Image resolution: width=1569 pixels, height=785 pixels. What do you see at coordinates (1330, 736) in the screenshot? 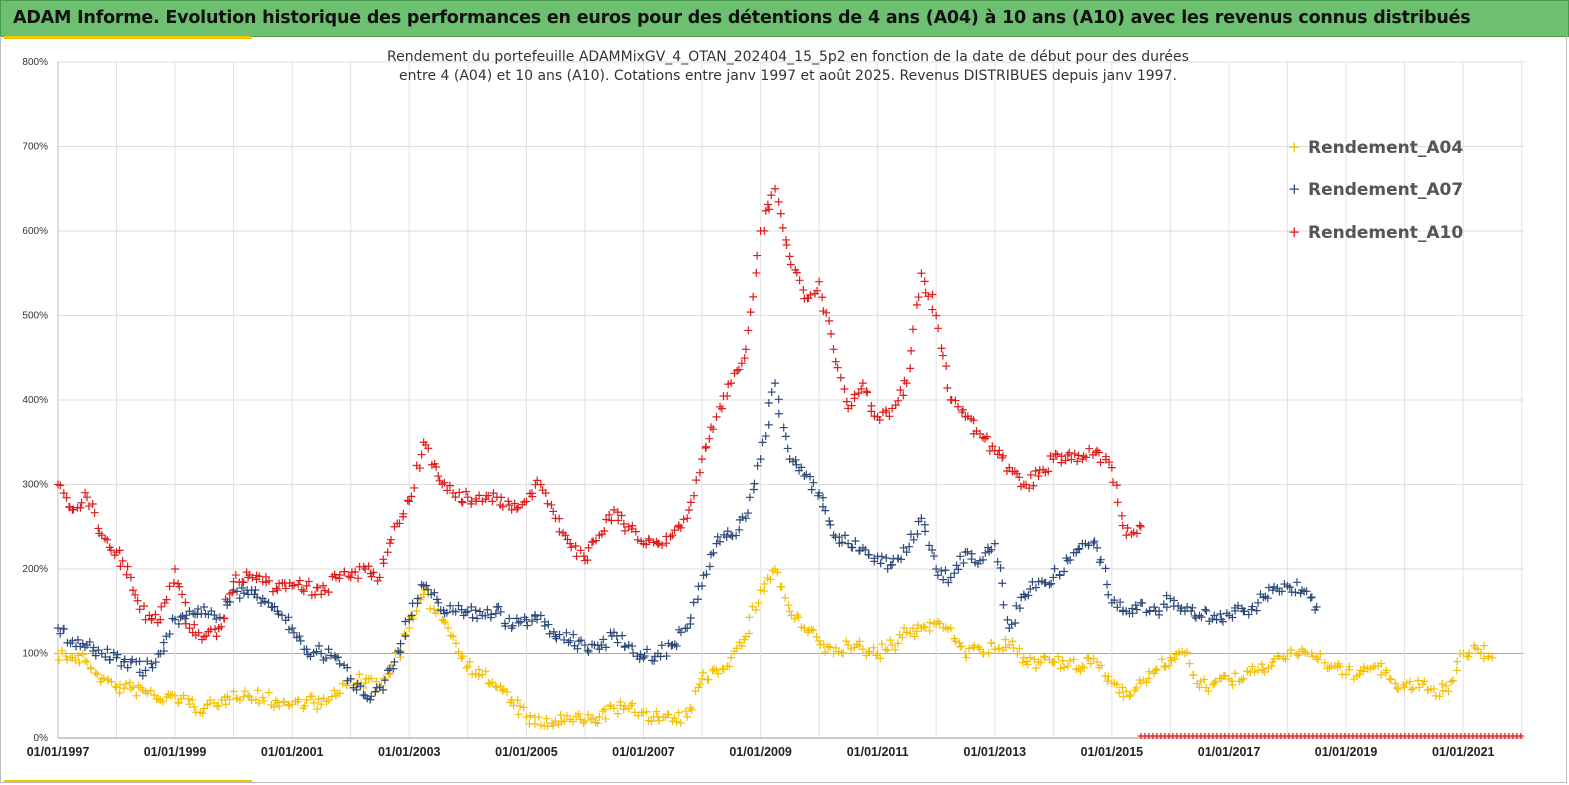
I see `bottom-marker-band` at bounding box center [1330, 736].